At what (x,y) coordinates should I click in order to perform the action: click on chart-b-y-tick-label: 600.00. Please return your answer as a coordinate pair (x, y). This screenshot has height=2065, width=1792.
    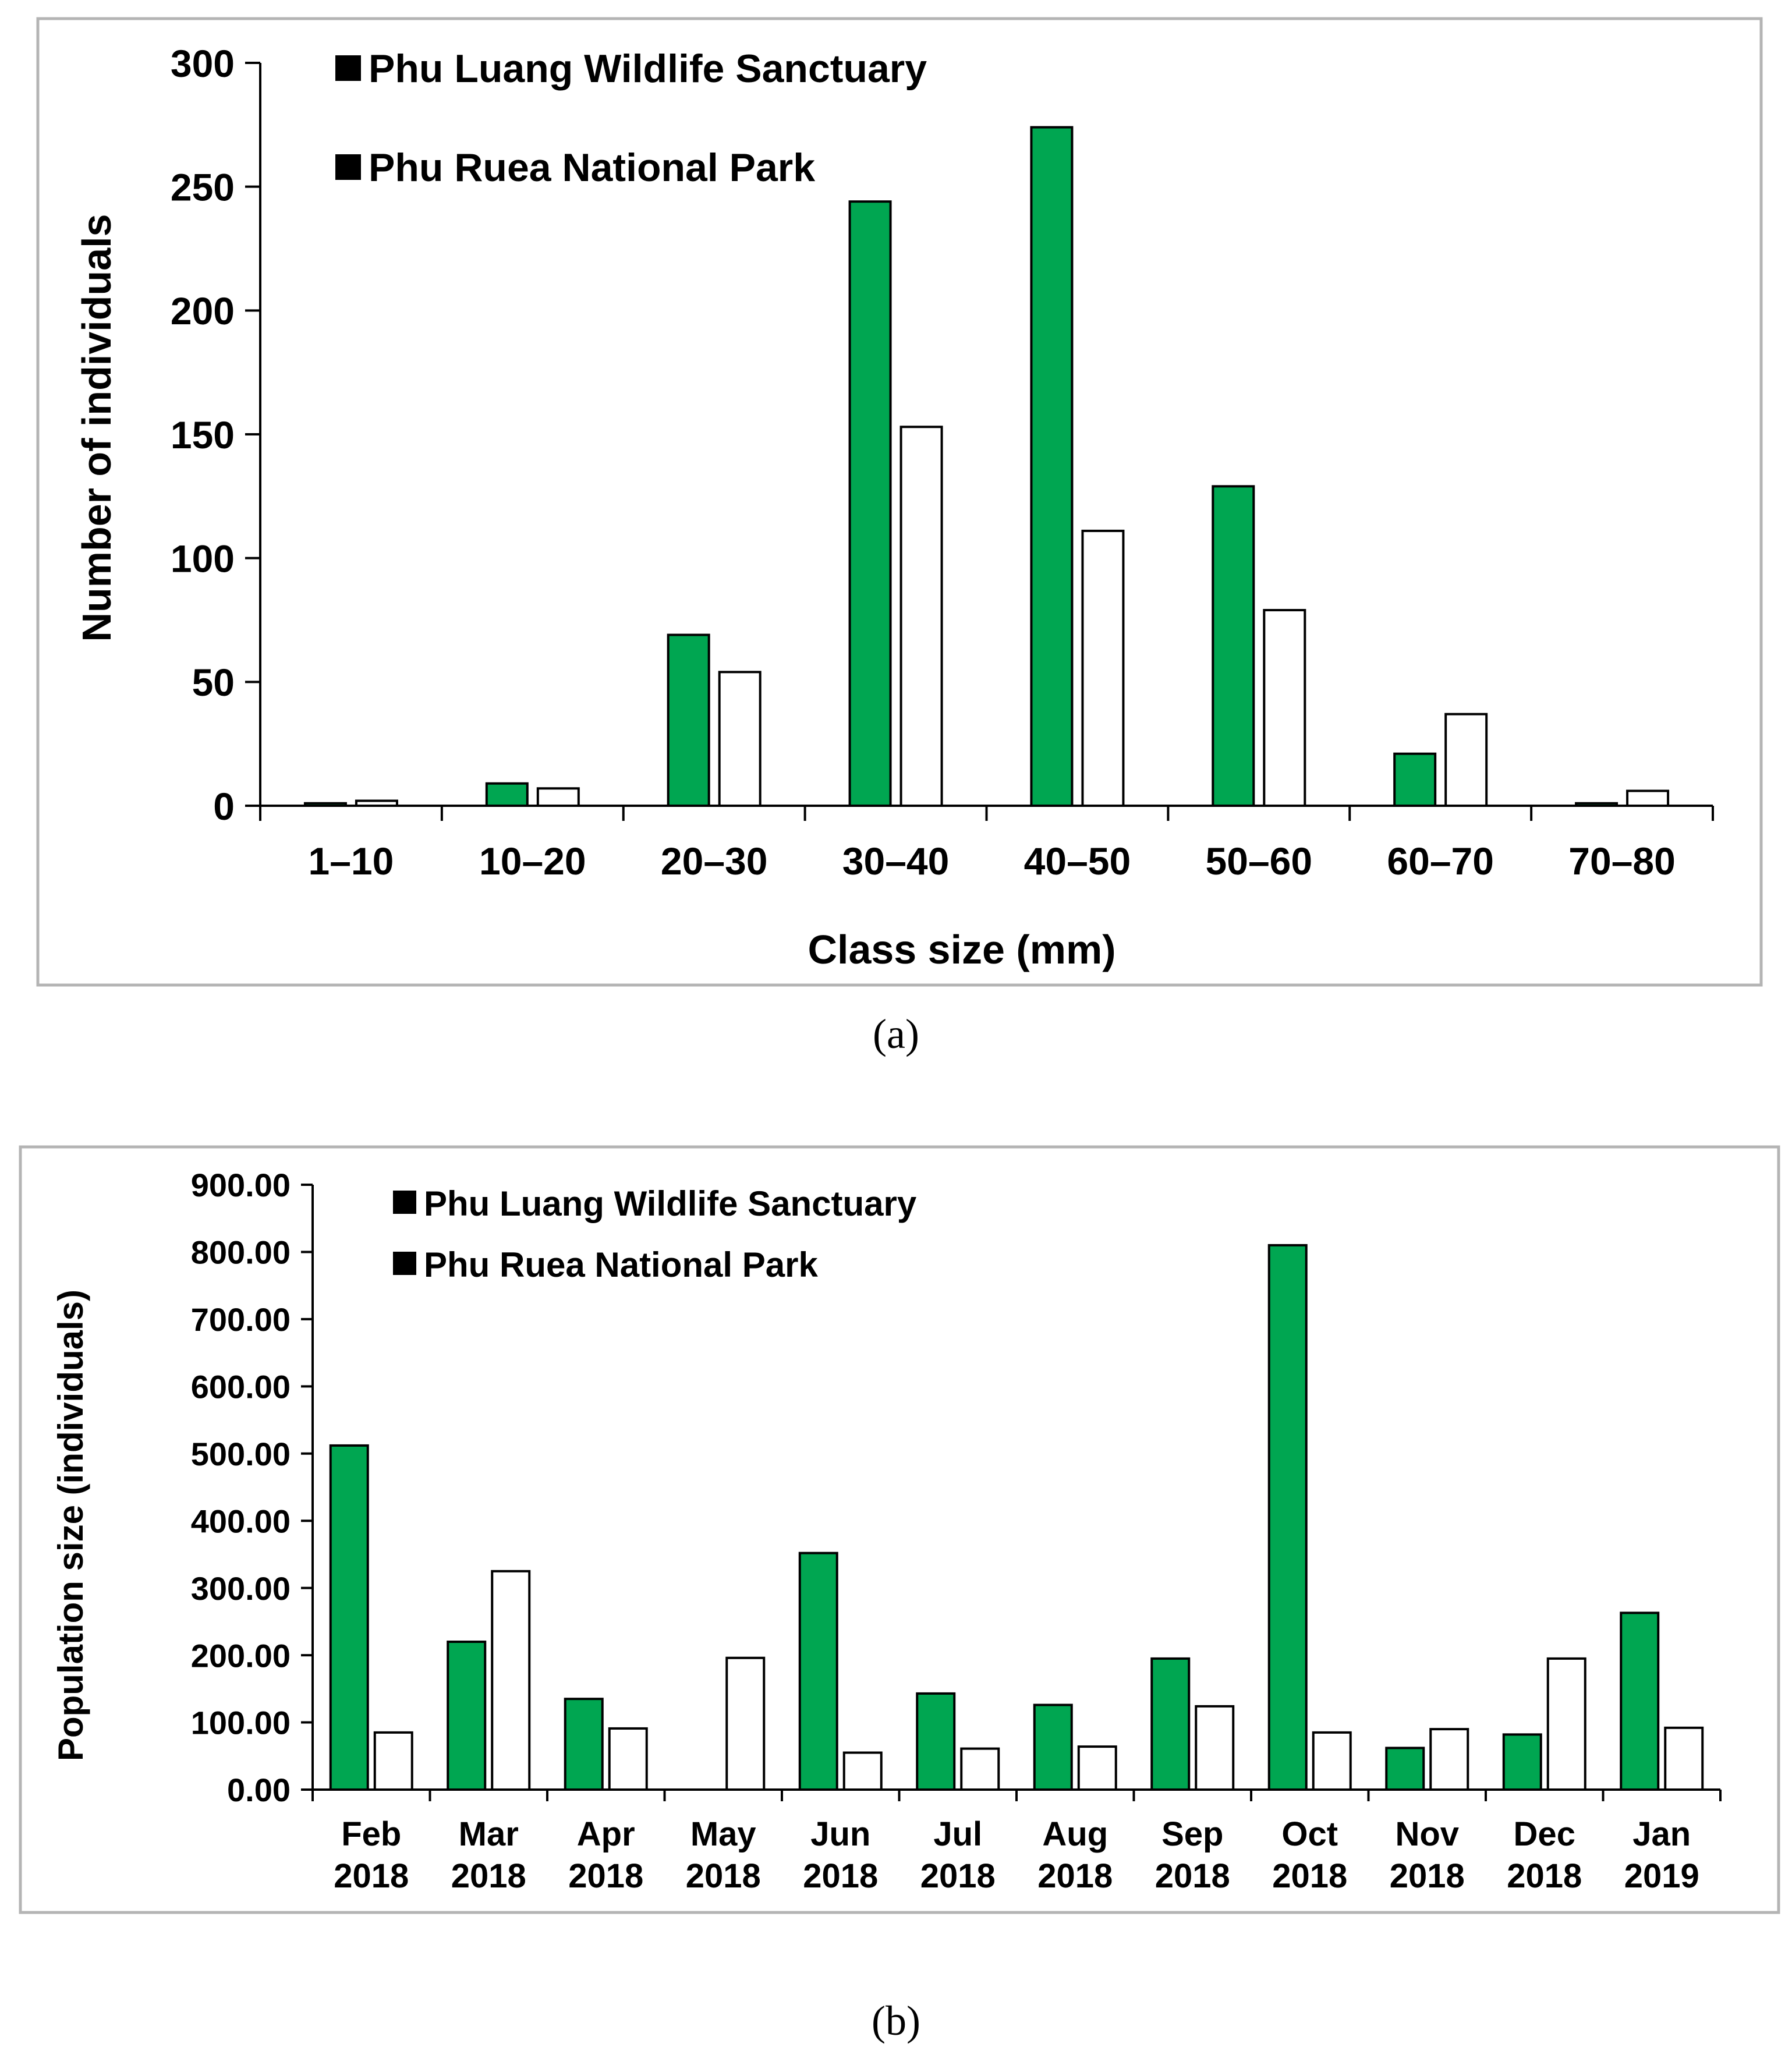
    Looking at the image, I should click on (241, 1386).